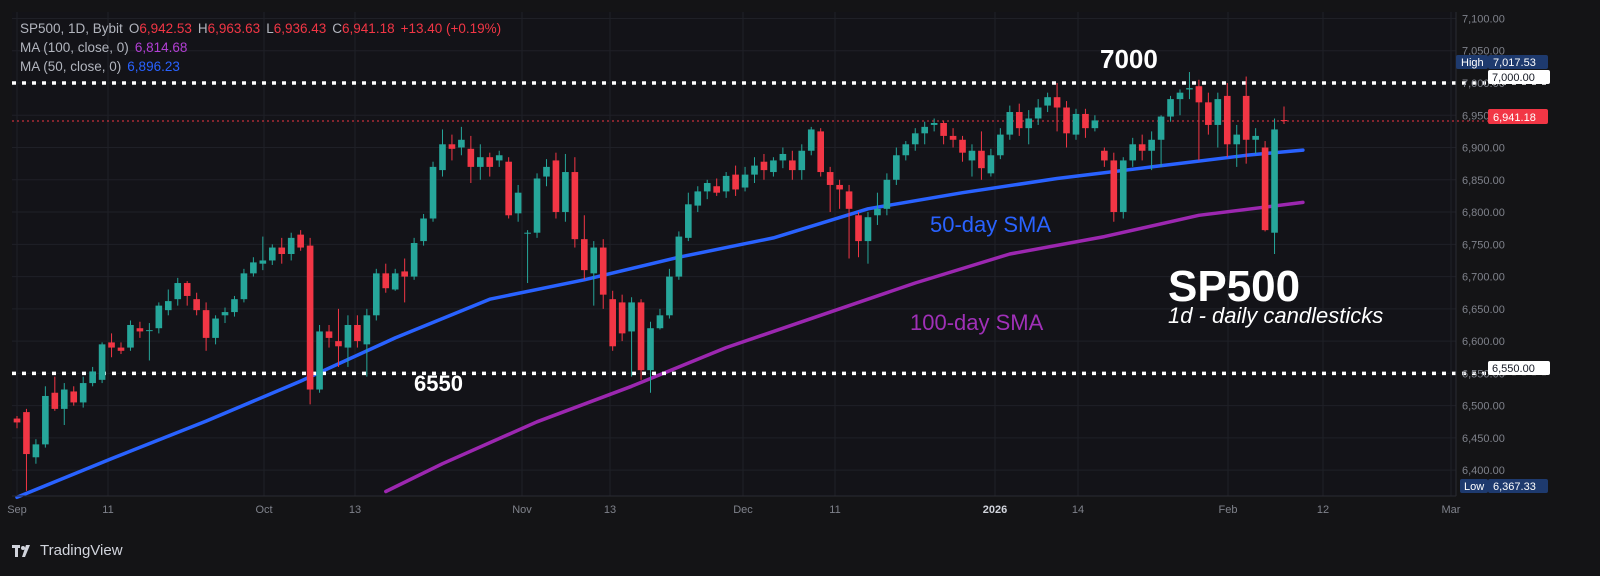 The width and height of the screenshot is (1600, 576). What do you see at coordinates (81, 550) in the screenshot?
I see `tradingview-brand: TradingView` at bounding box center [81, 550].